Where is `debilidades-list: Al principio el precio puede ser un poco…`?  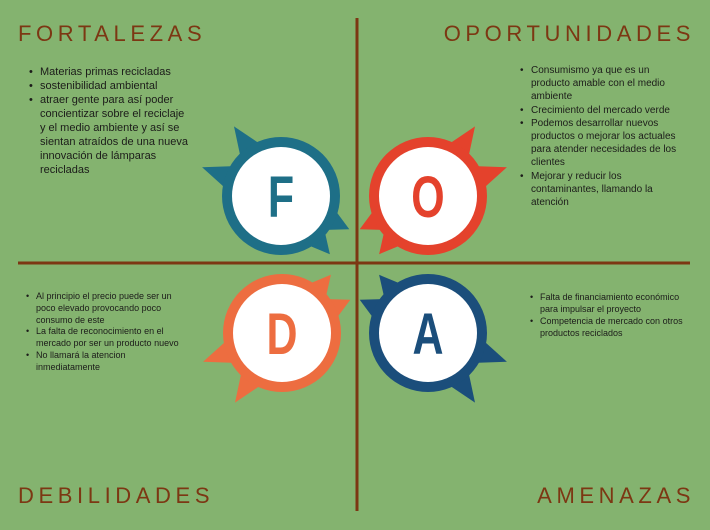 debilidades-list: Al principio el precio puede ser un poco… is located at coordinates (105, 332).